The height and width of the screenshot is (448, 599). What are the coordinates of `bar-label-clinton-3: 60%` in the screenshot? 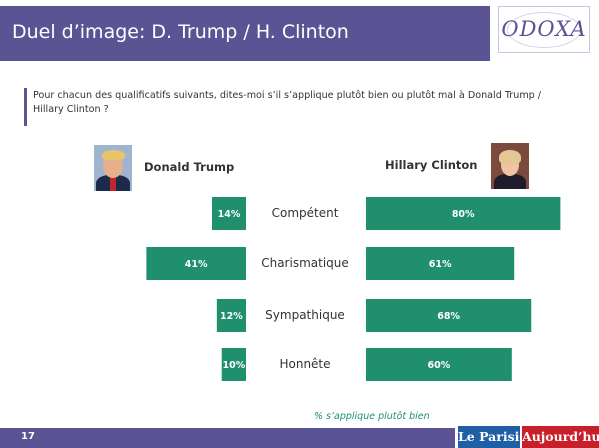 It's located at (439, 365).